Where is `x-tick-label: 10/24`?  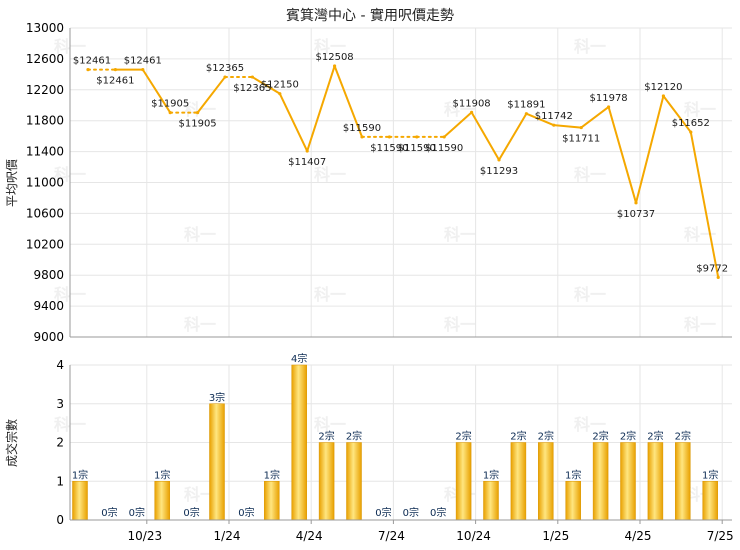
x-tick-label: 10/24 is located at coordinates (473, 536).